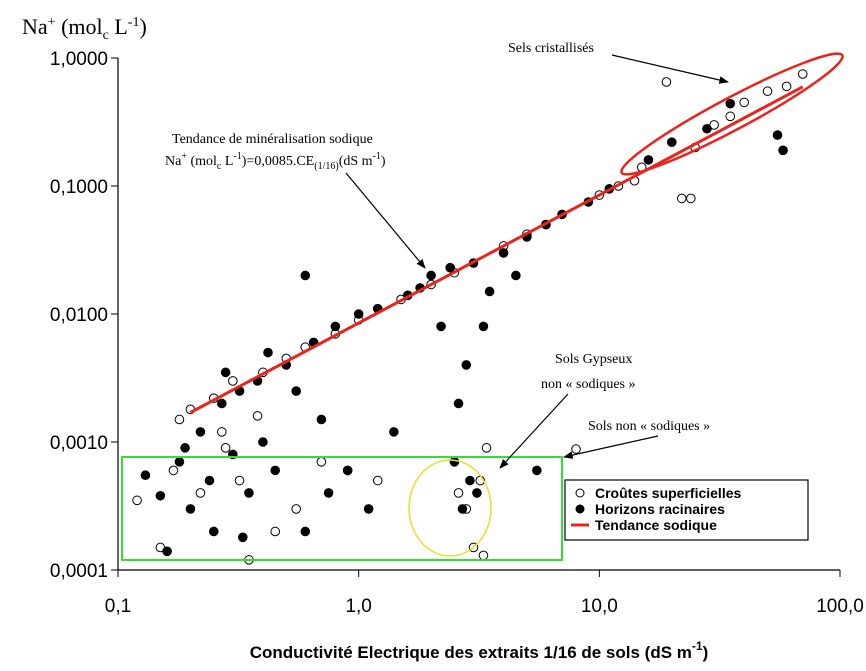 This screenshot has width=866, height=671. I want to click on legend-label: Horizons racinaires, so click(660, 509).